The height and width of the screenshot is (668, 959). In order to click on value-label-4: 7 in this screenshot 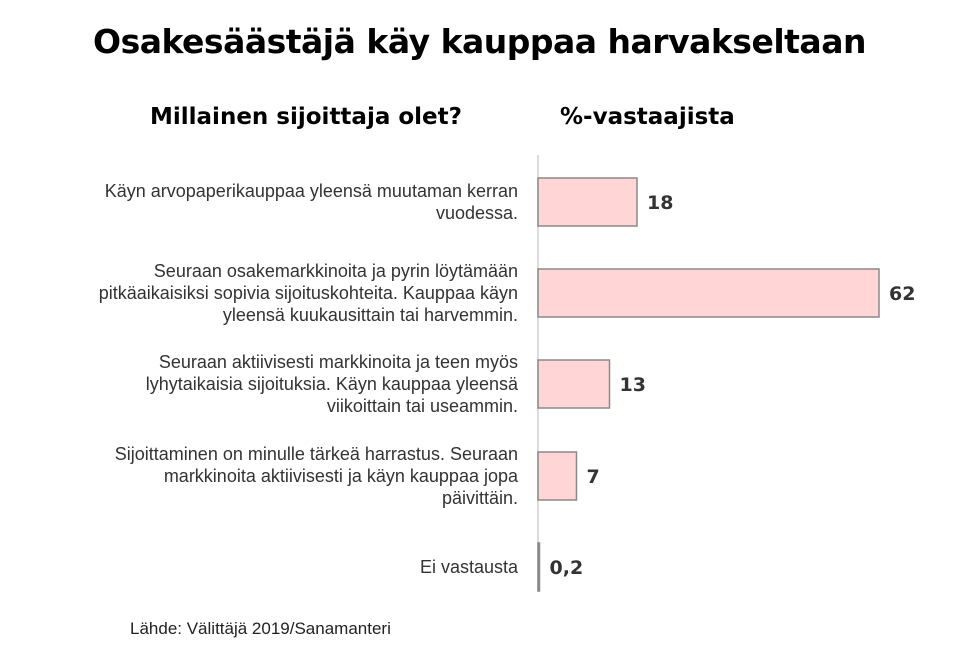, I will do `click(593, 477)`.